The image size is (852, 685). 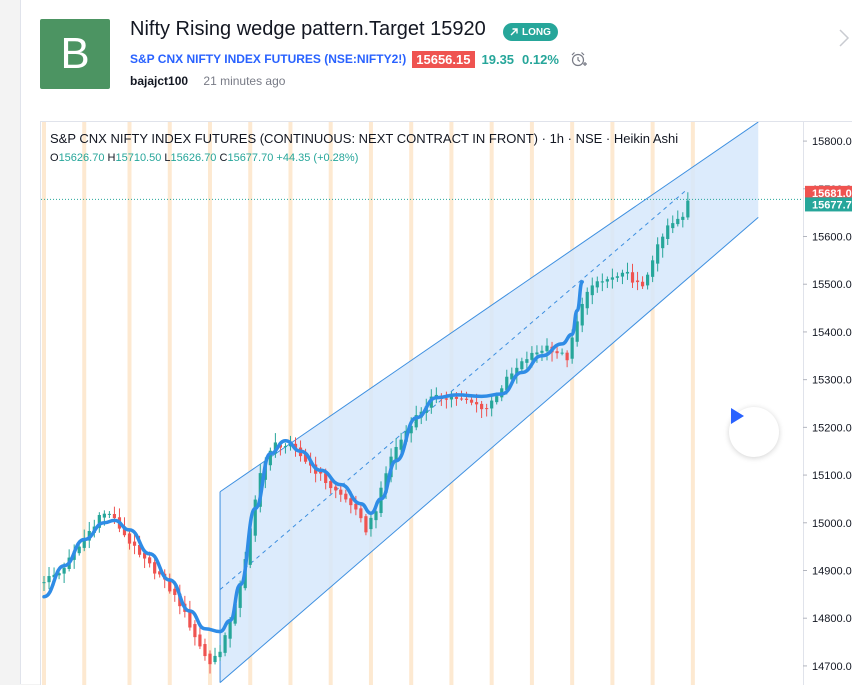 What do you see at coordinates (578, 59) in the screenshot?
I see `alarm-clock-icon` at bounding box center [578, 59].